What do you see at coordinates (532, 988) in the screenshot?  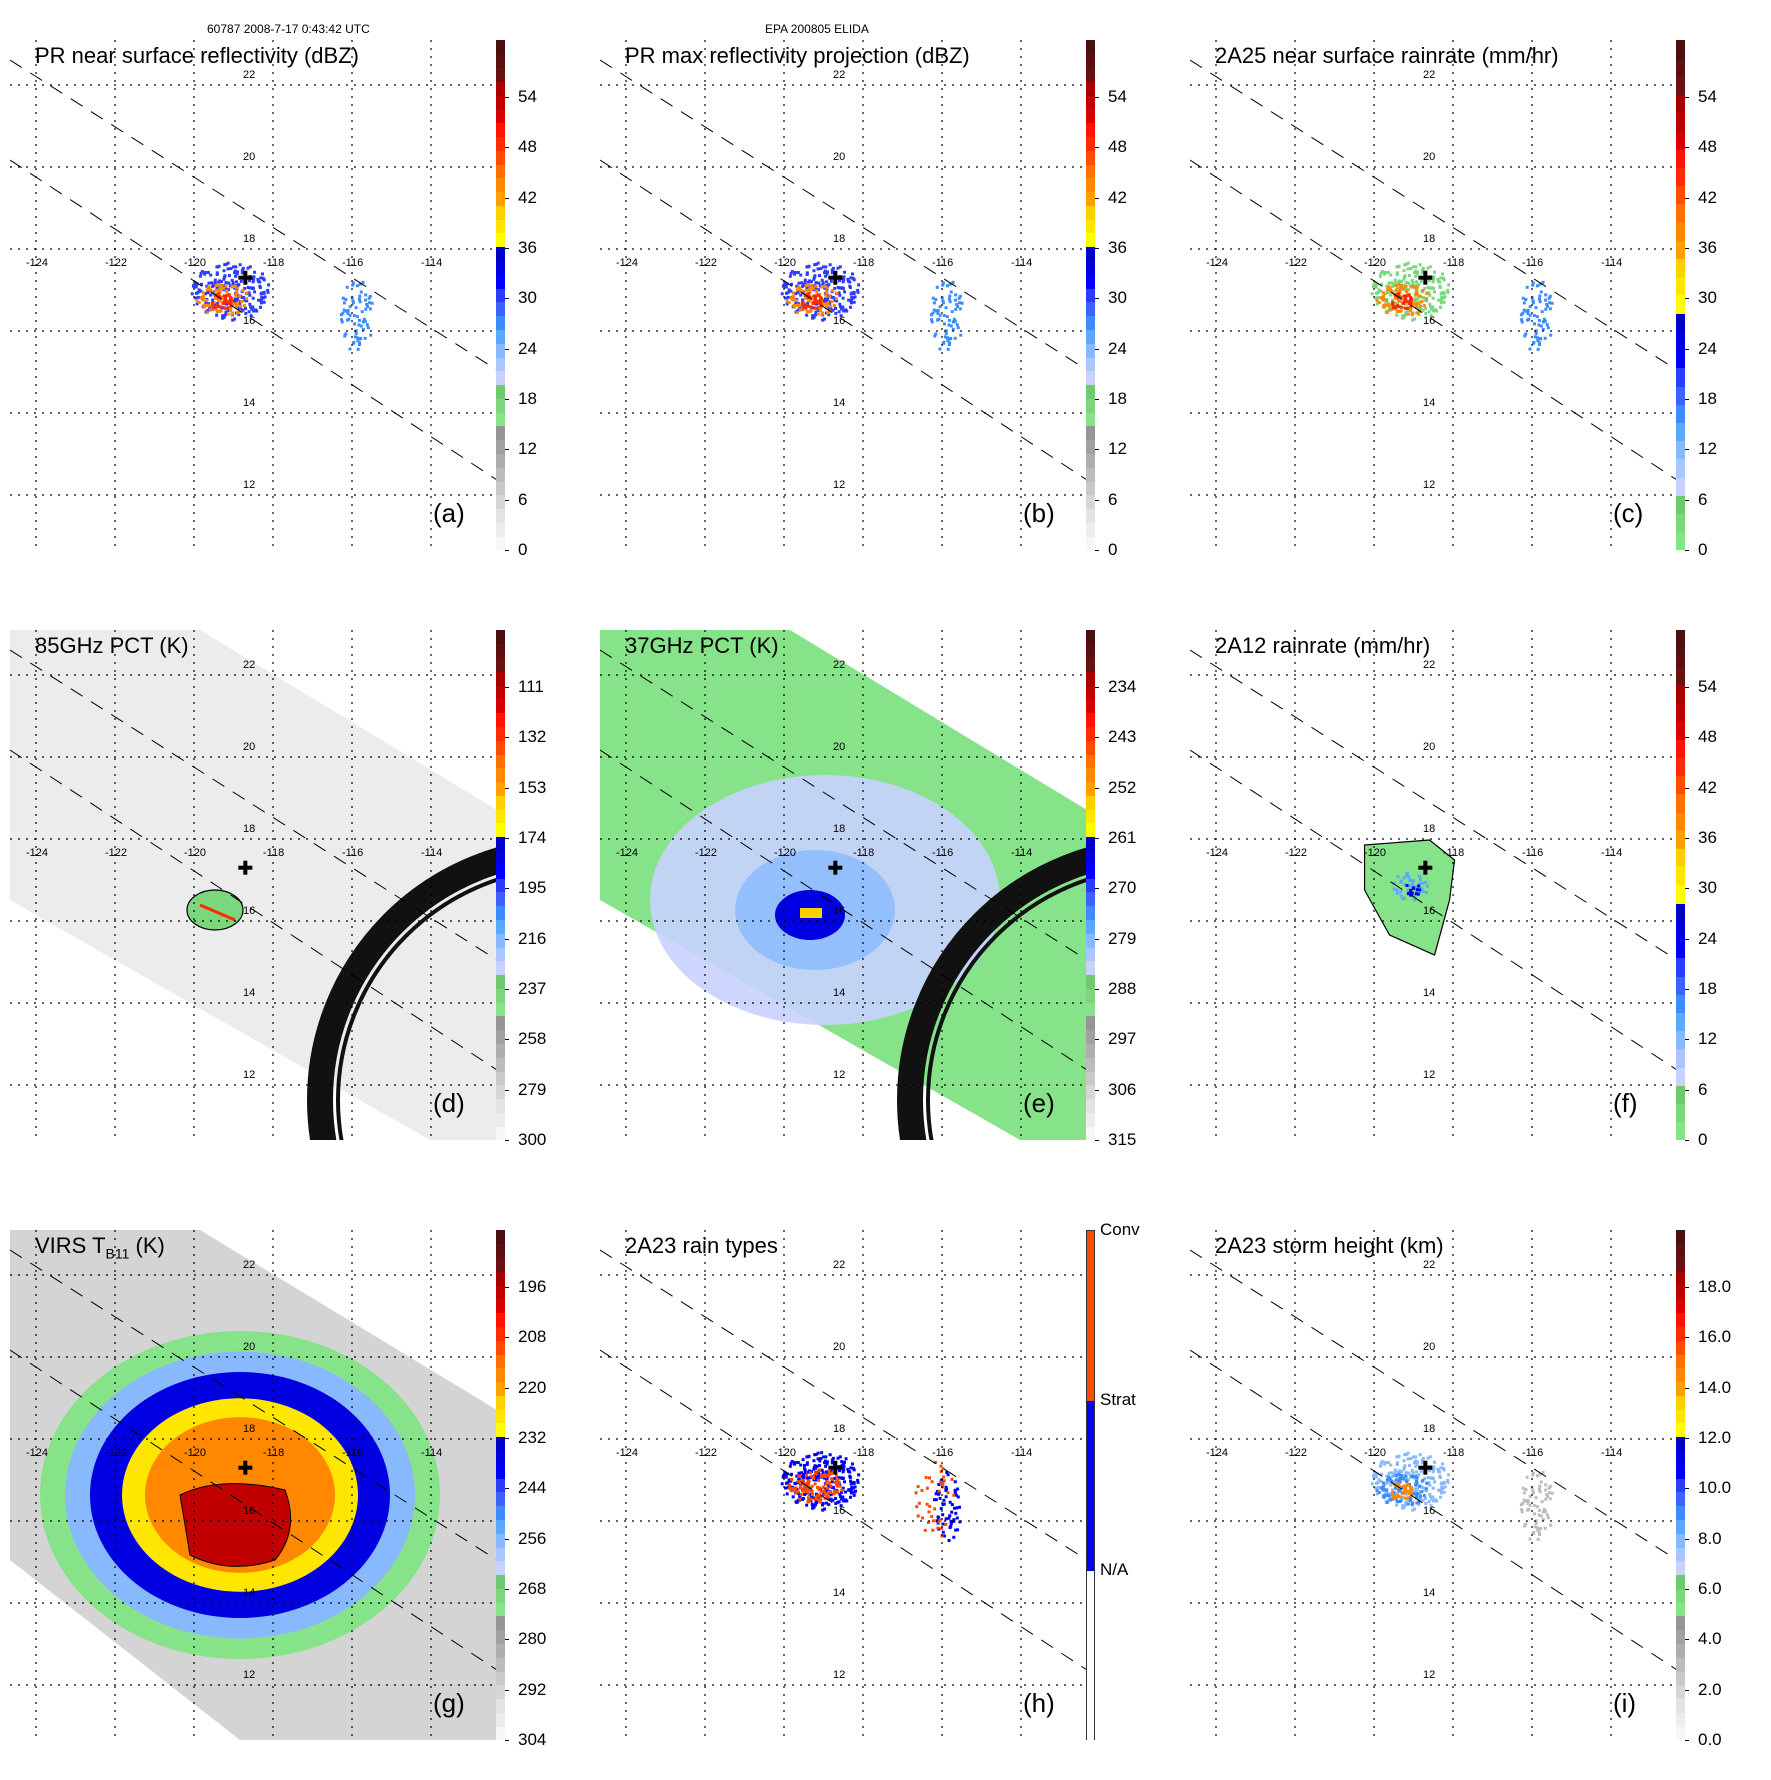 I see `colorbar-tick-label: 237` at bounding box center [532, 988].